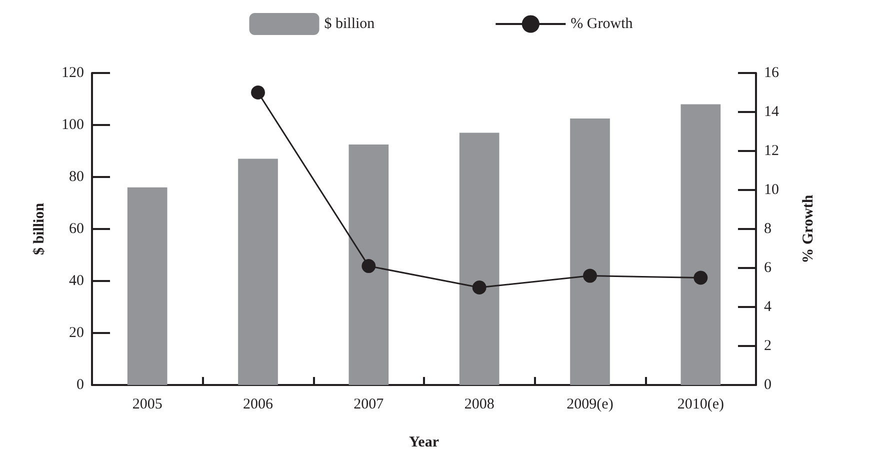 This screenshot has height=464, width=882. I want to click on y2-tick-label: 0, so click(768, 385).